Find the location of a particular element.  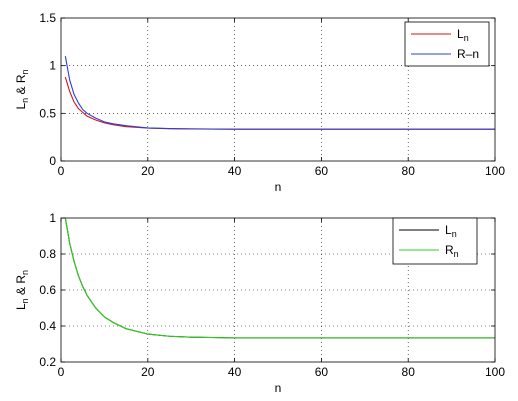

y-tick-label: 0.6 is located at coordinates (47, 290).